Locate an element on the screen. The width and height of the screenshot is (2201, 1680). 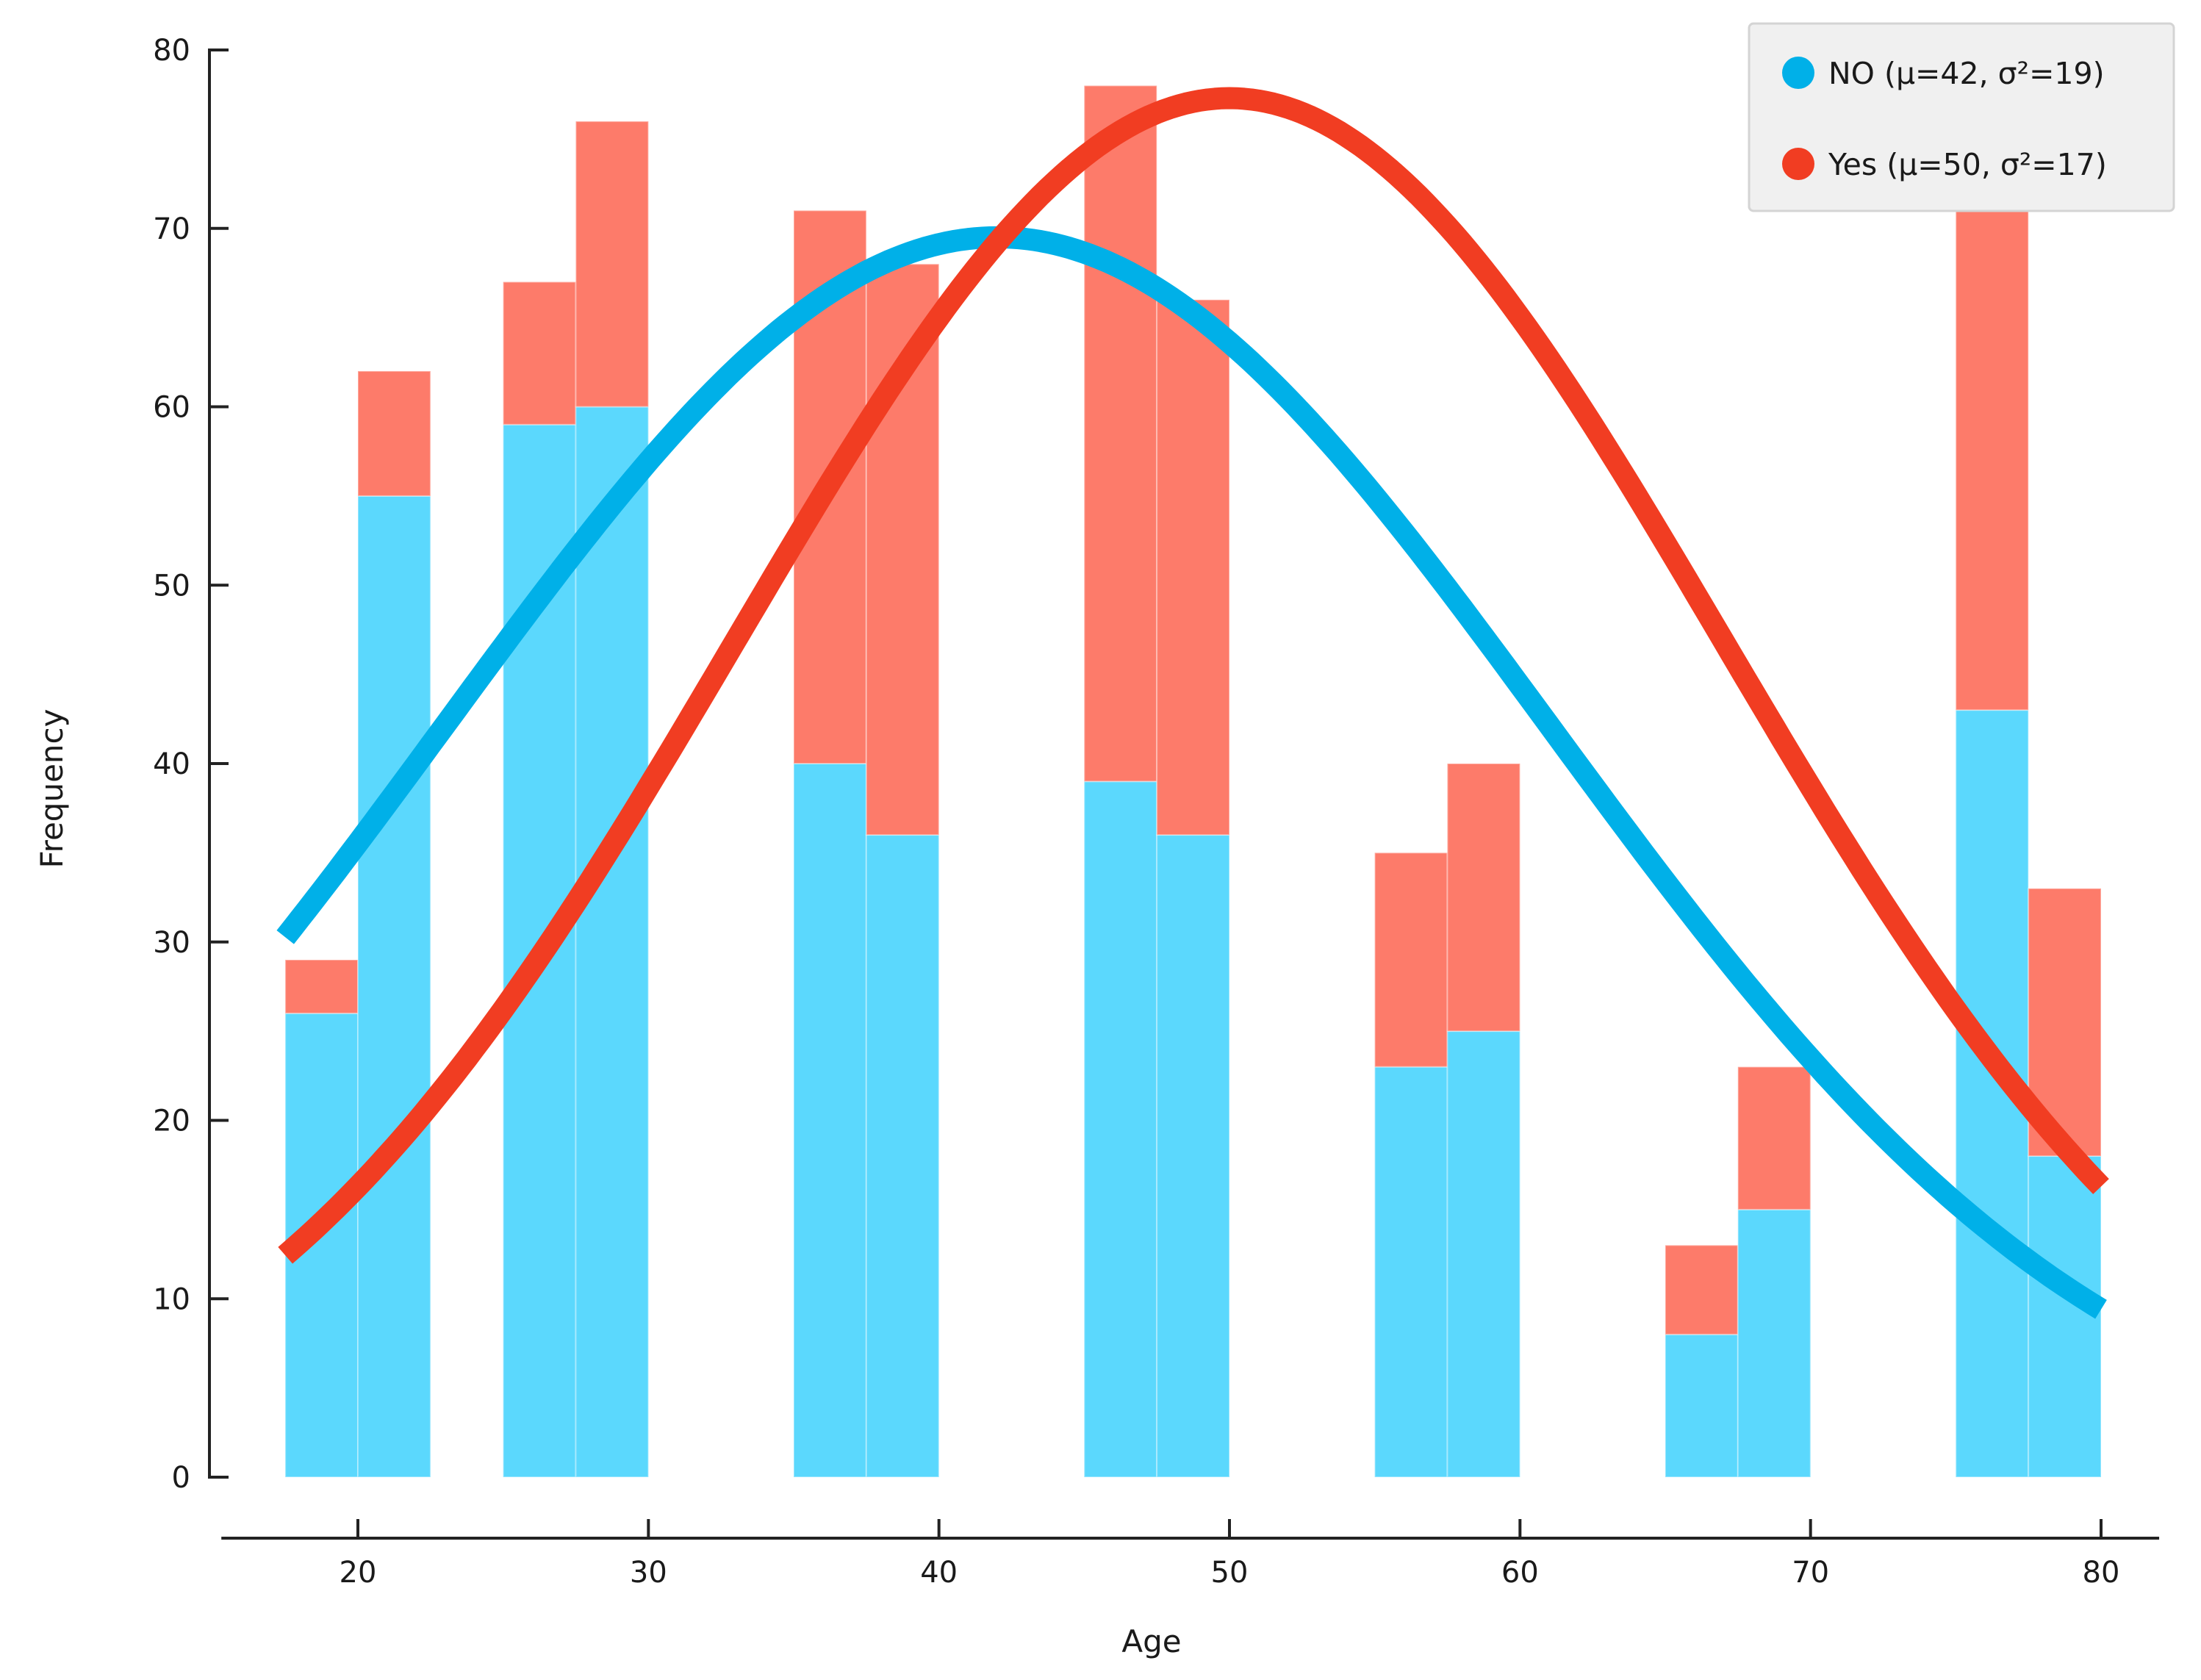
y-tick-label-40: 40 is located at coordinates (171, 764).